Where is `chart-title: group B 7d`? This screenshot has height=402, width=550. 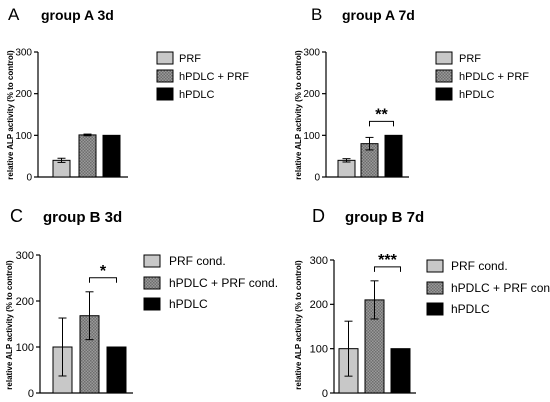
chart-title: group B 7d is located at coordinates (384, 217).